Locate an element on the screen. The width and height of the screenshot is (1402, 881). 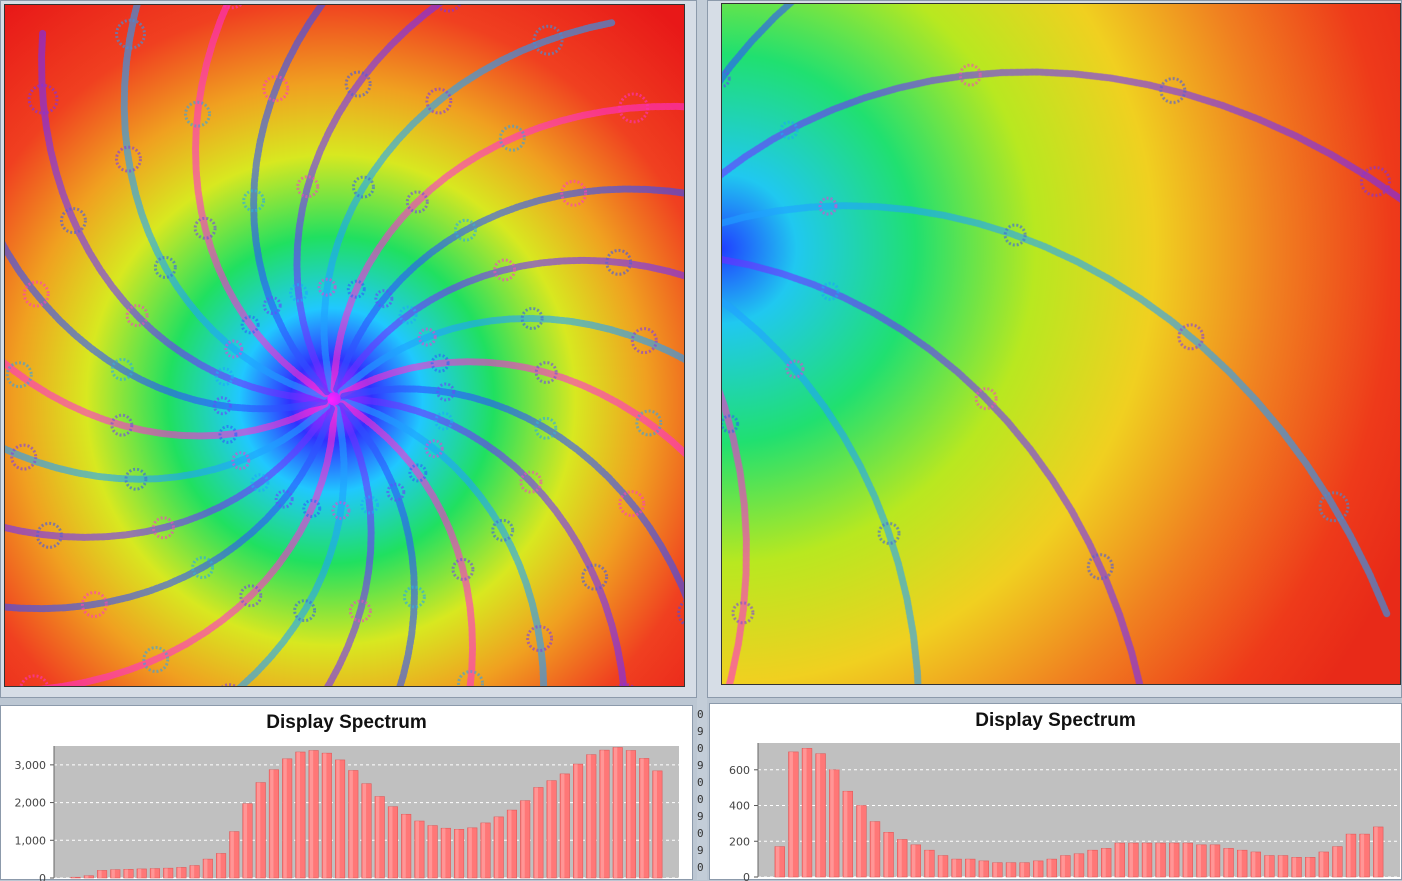
spectrum-window-left: Display Spectrum 0 1,000 2,000 3,000 is located at coordinates (346, 793).